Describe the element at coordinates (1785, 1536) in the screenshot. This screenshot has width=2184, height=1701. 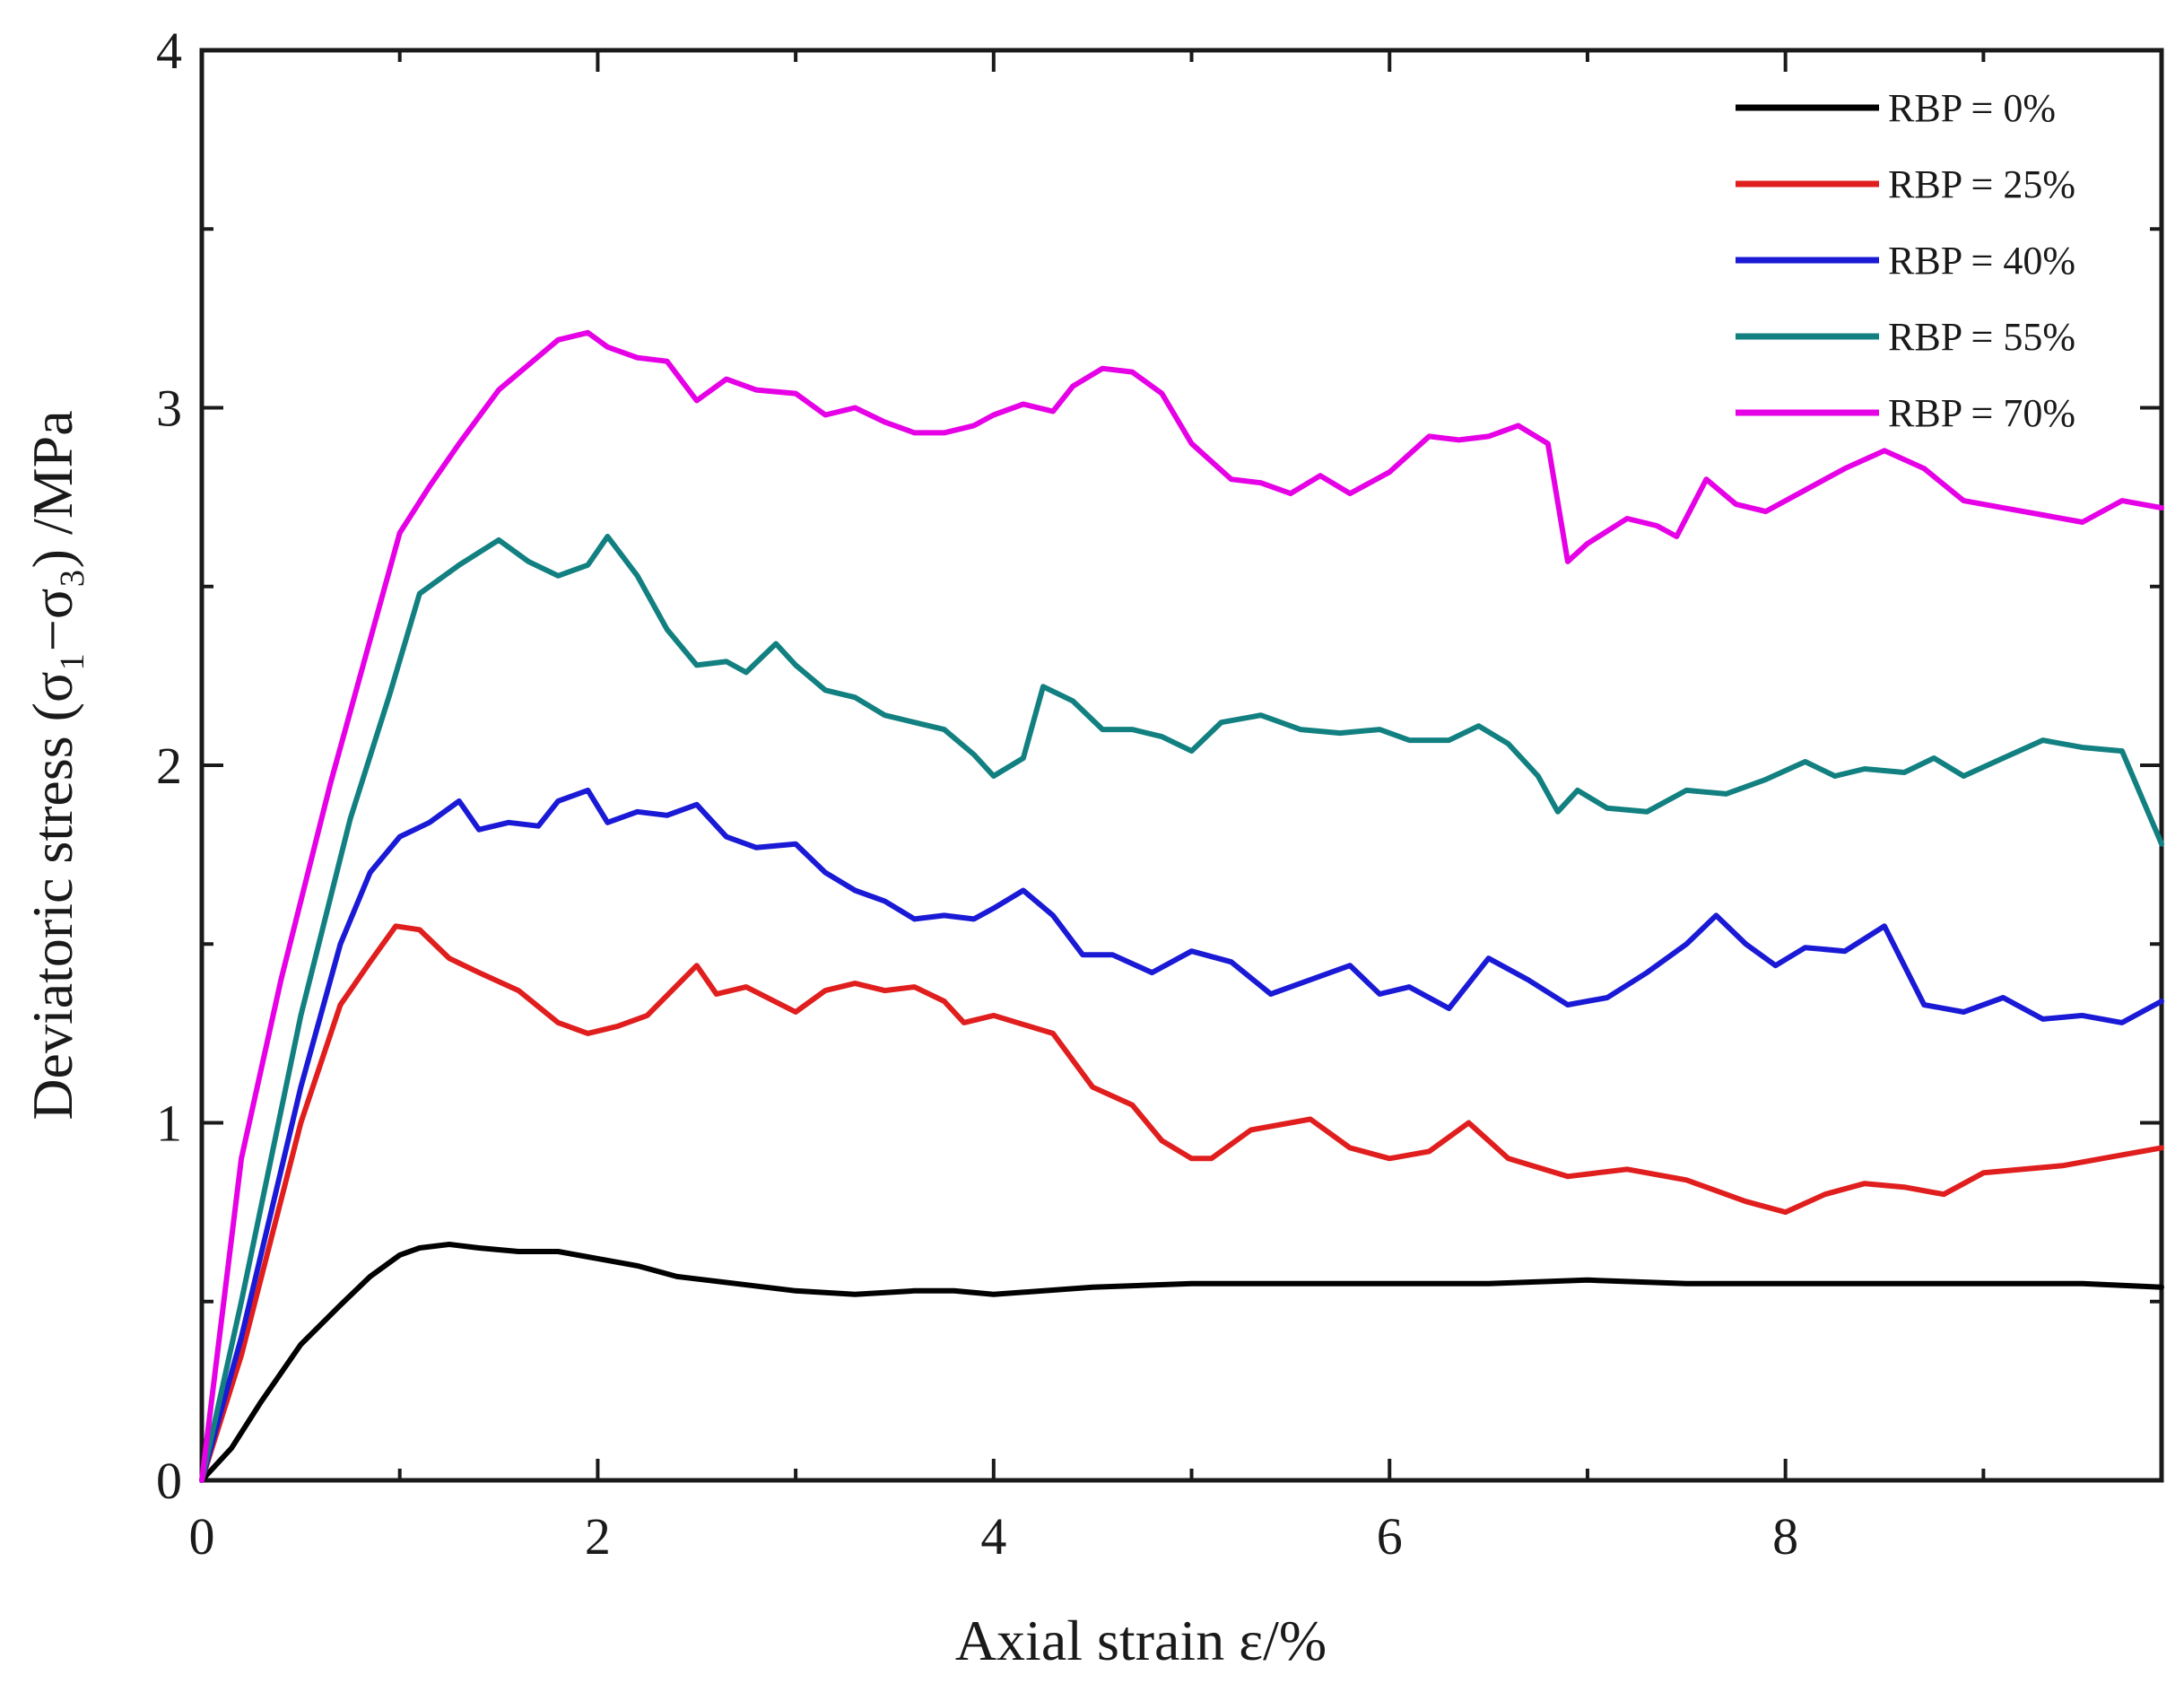
I see `x-tick-label: 8` at that location.